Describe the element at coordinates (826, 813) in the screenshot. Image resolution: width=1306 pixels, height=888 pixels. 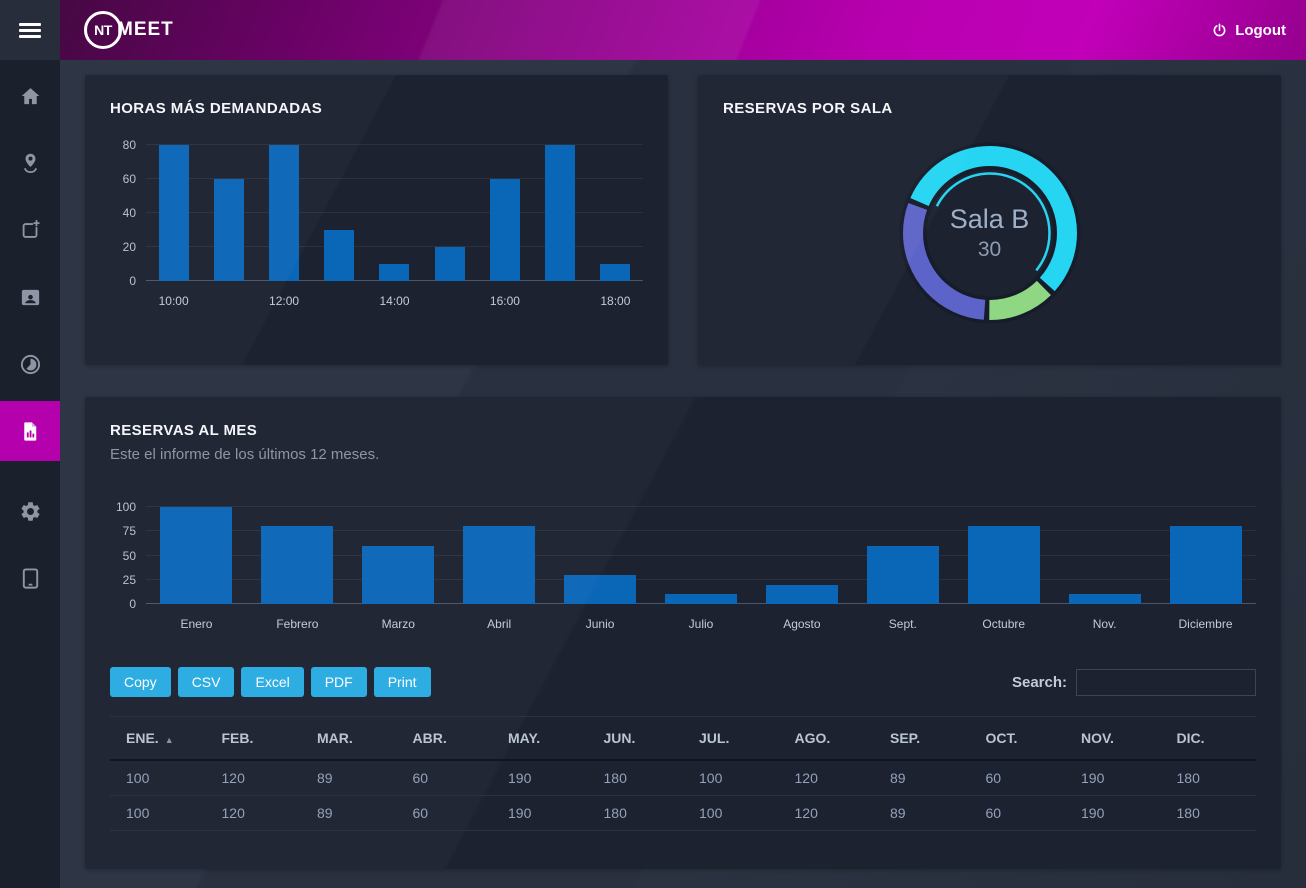
I see `table-cell: 120` at that location.